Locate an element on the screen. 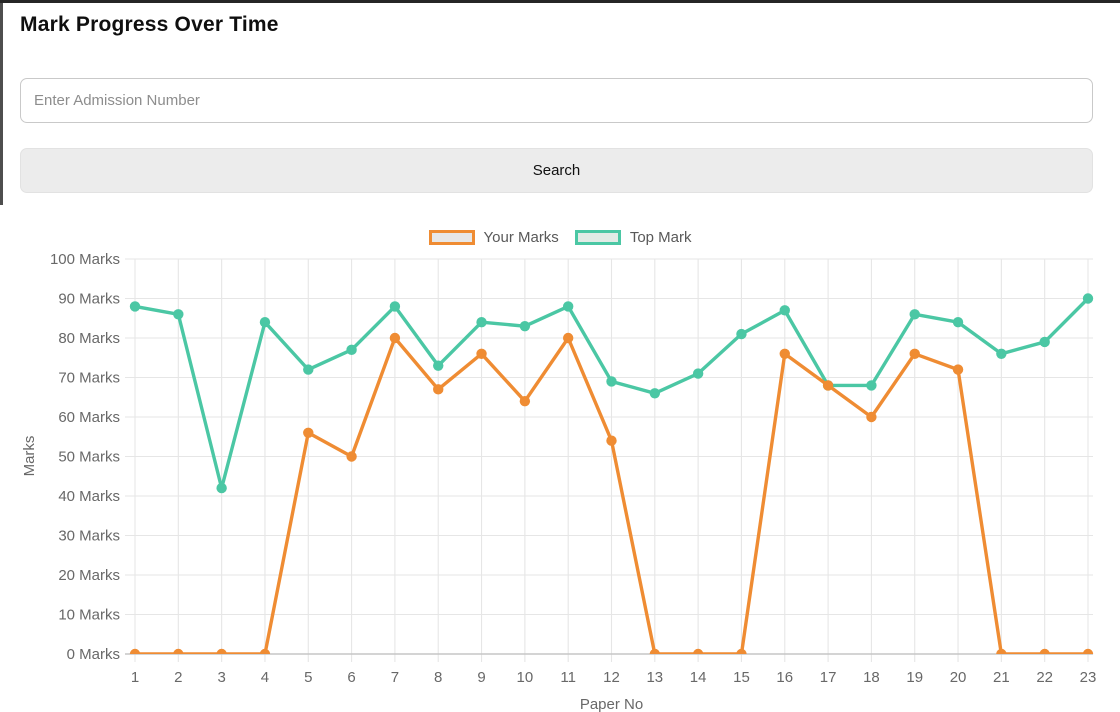 The width and height of the screenshot is (1120, 712). y-tick-label: 0 Marks is located at coordinates (93, 654).